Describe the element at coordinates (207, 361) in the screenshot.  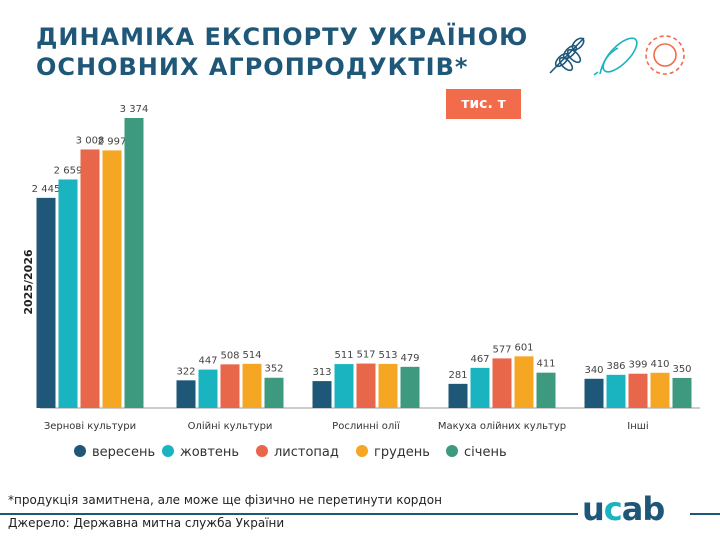
I see `data-label: 447` at that location.